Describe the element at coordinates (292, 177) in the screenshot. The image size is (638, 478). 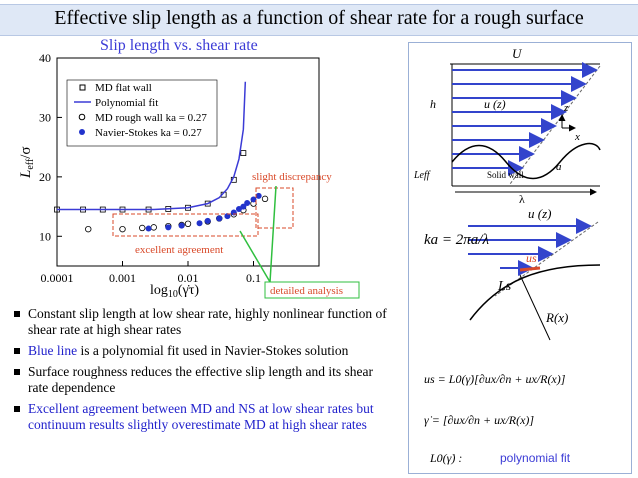
I see `annotation-slight: slight discrepancy` at that location.